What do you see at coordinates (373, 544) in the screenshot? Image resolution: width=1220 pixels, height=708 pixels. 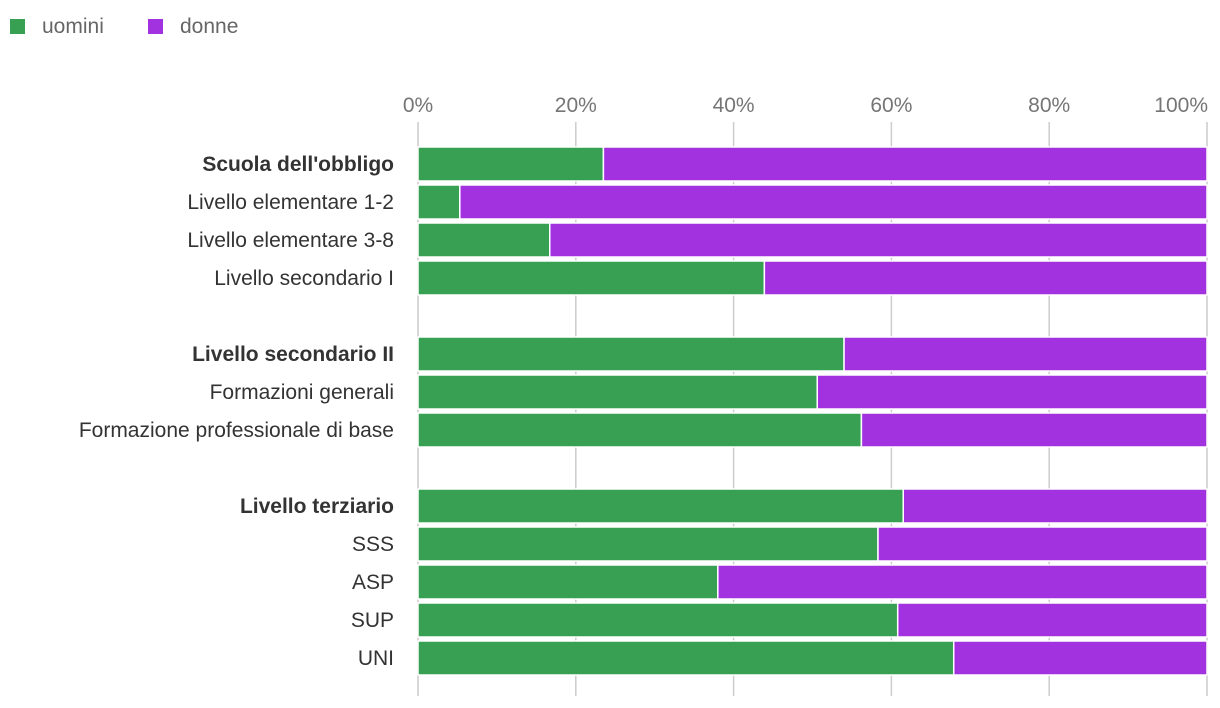 I see `category-label: SSS` at bounding box center [373, 544].